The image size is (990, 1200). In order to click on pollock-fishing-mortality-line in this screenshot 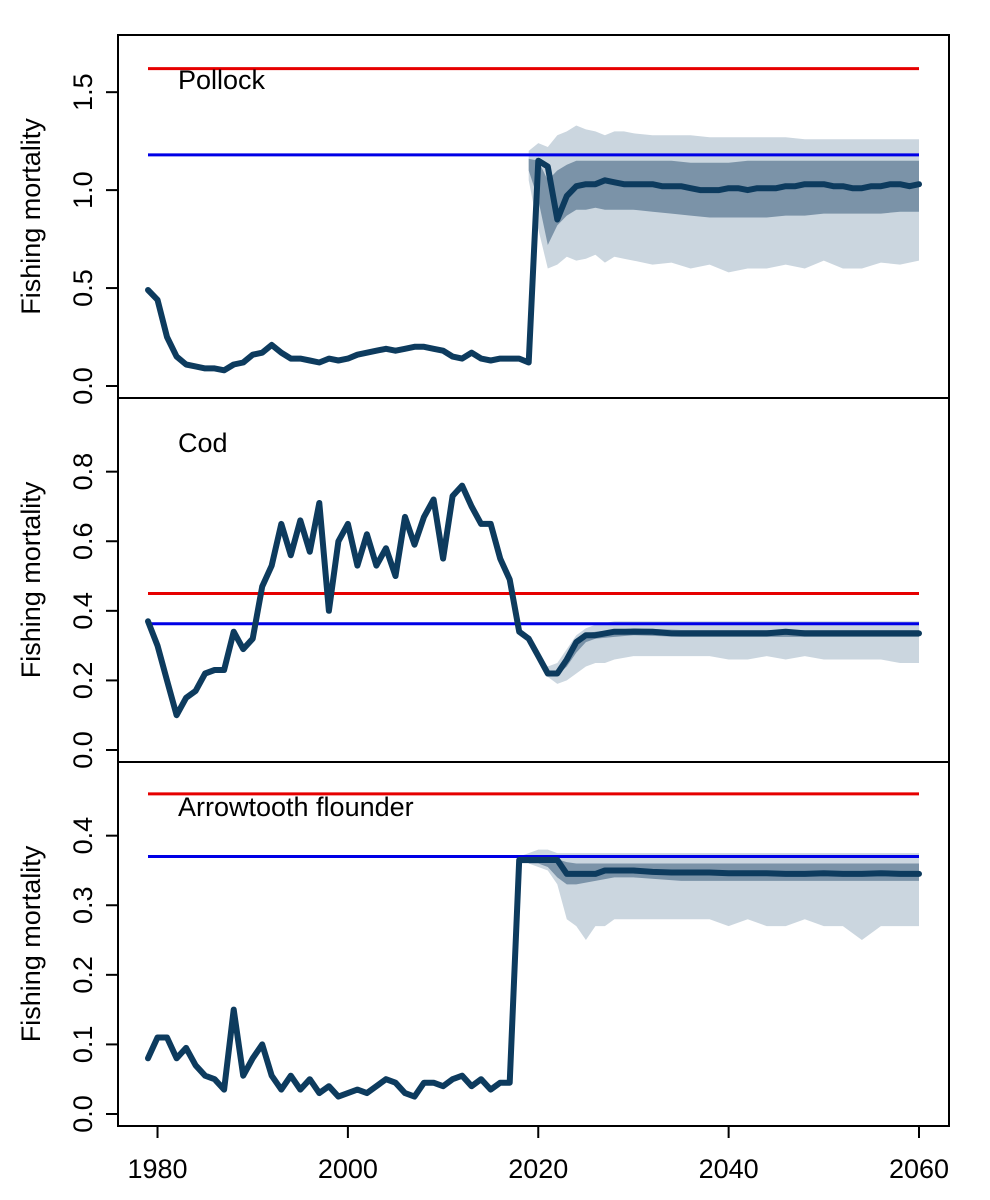, I will do `click(533, 265)`.